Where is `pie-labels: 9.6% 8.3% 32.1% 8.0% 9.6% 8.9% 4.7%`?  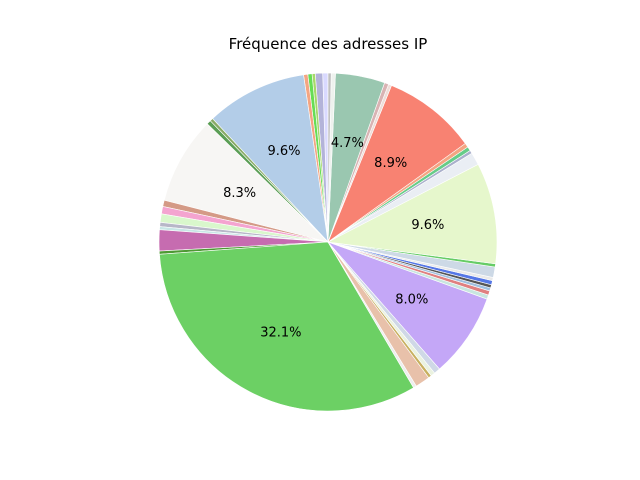
pie-labels: 9.6% 8.3% 32.1% 8.0% 9.6% 8.9% 4.7% is located at coordinates (333, 238).